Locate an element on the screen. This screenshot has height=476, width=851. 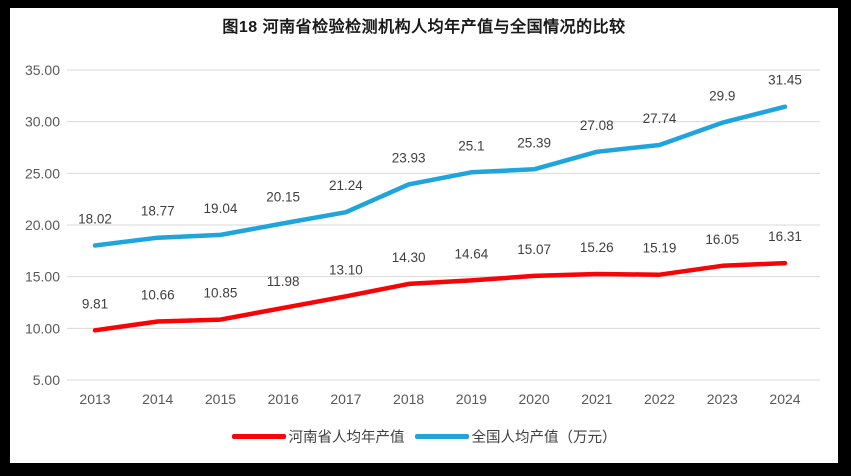
data-label-henan: 9.81 is located at coordinates (95, 303).